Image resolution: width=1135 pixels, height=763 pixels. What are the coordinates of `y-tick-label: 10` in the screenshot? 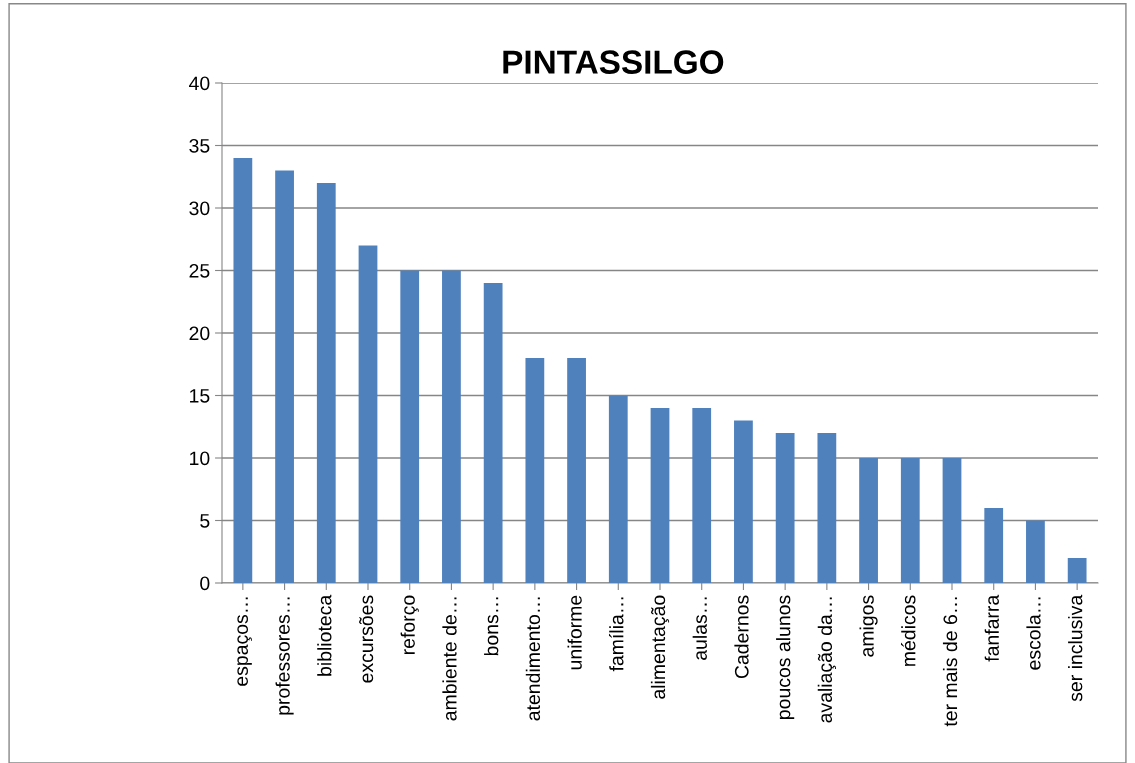 It's located at (200, 458).